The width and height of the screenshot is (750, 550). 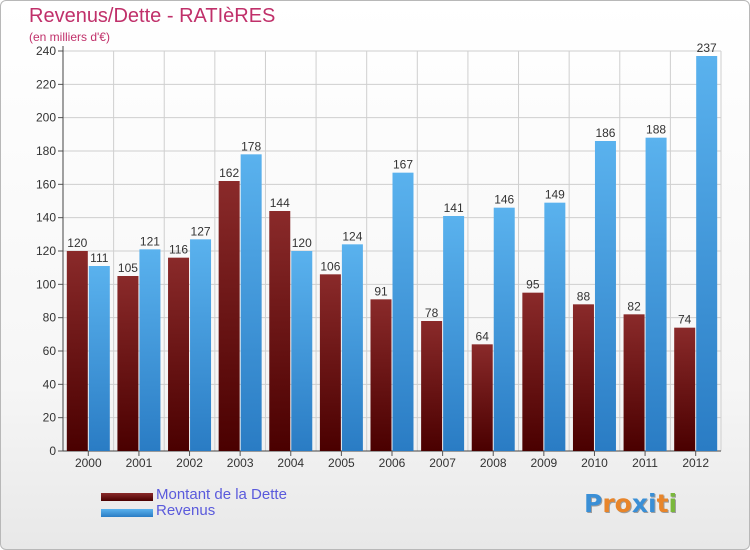 What do you see at coordinates (50, 351) in the screenshot?
I see `y-tick-label: 60` at bounding box center [50, 351].